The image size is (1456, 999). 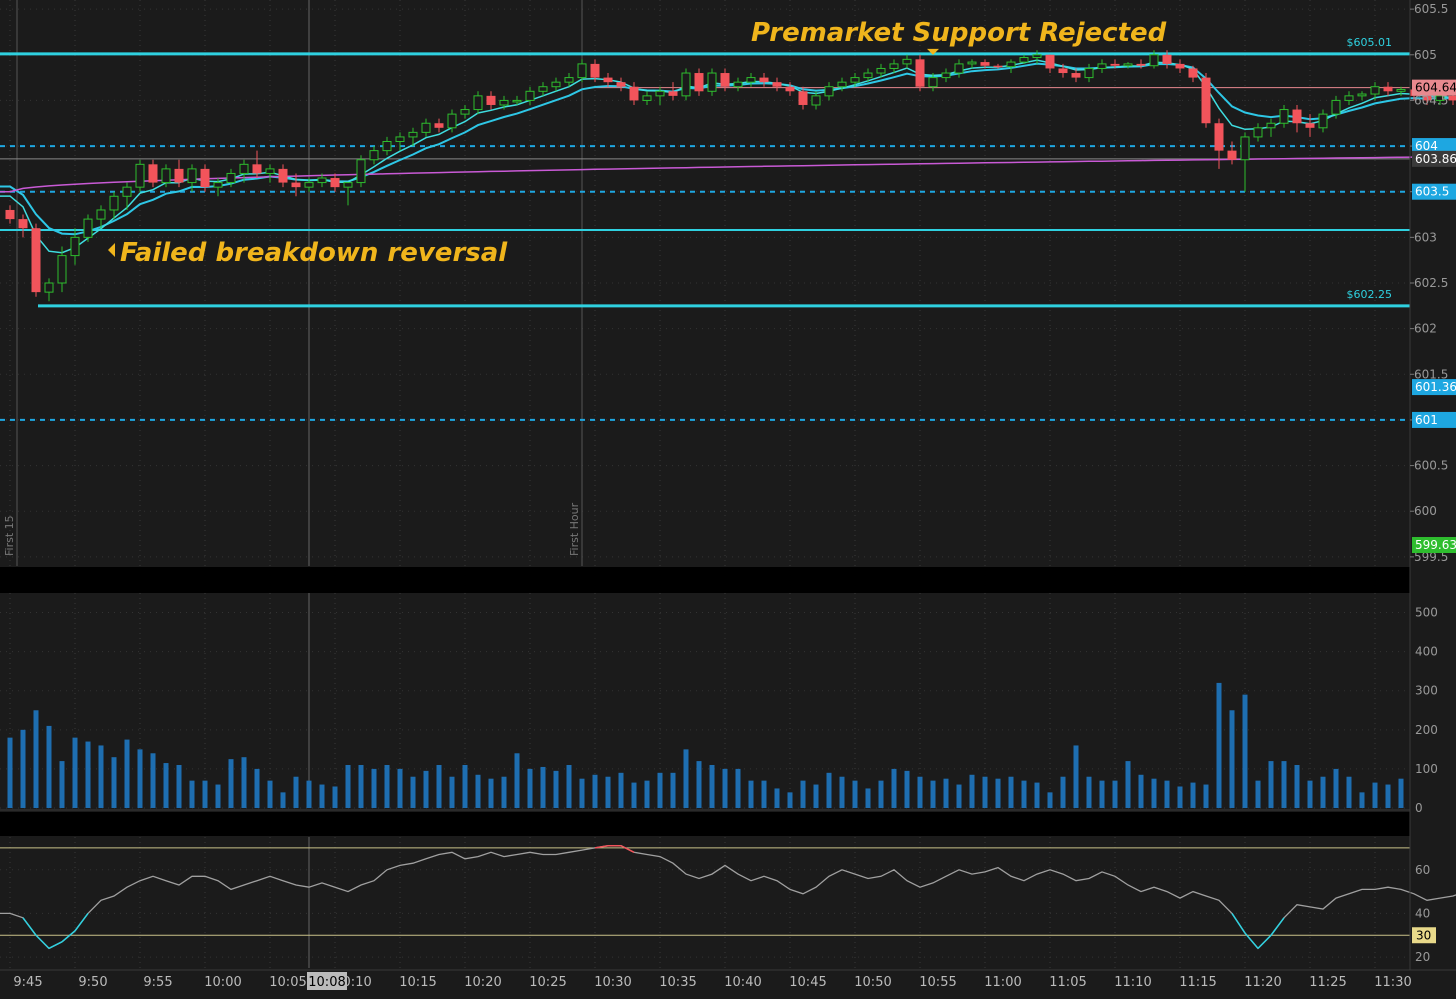 What do you see at coordinates (1422, 957) in the screenshot?
I see `rsi-tick-label: 20` at bounding box center [1422, 957].